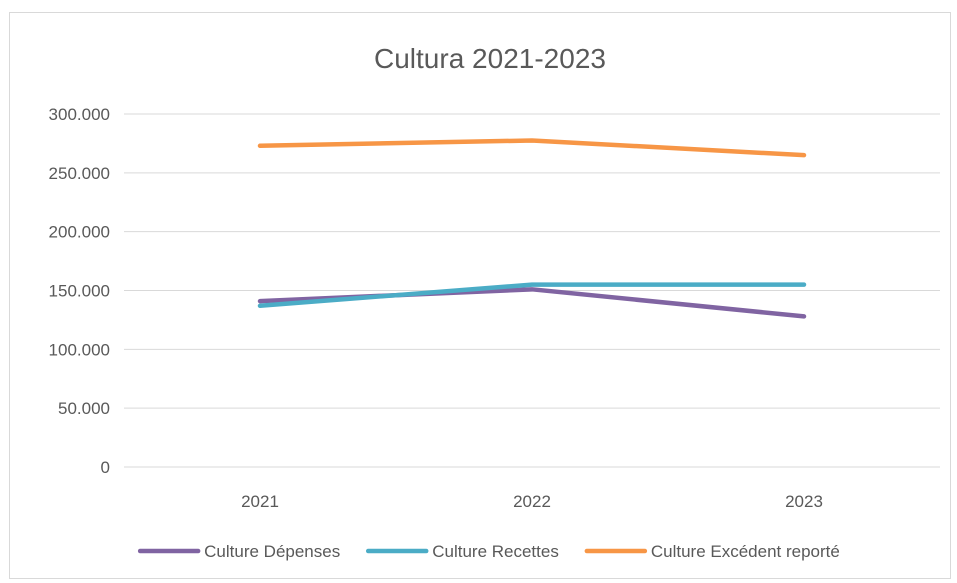 This screenshot has height=583, width=957. What do you see at coordinates (79, 232) in the screenshot?
I see `y-tick-label: 200.000` at bounding box center [79, 232].